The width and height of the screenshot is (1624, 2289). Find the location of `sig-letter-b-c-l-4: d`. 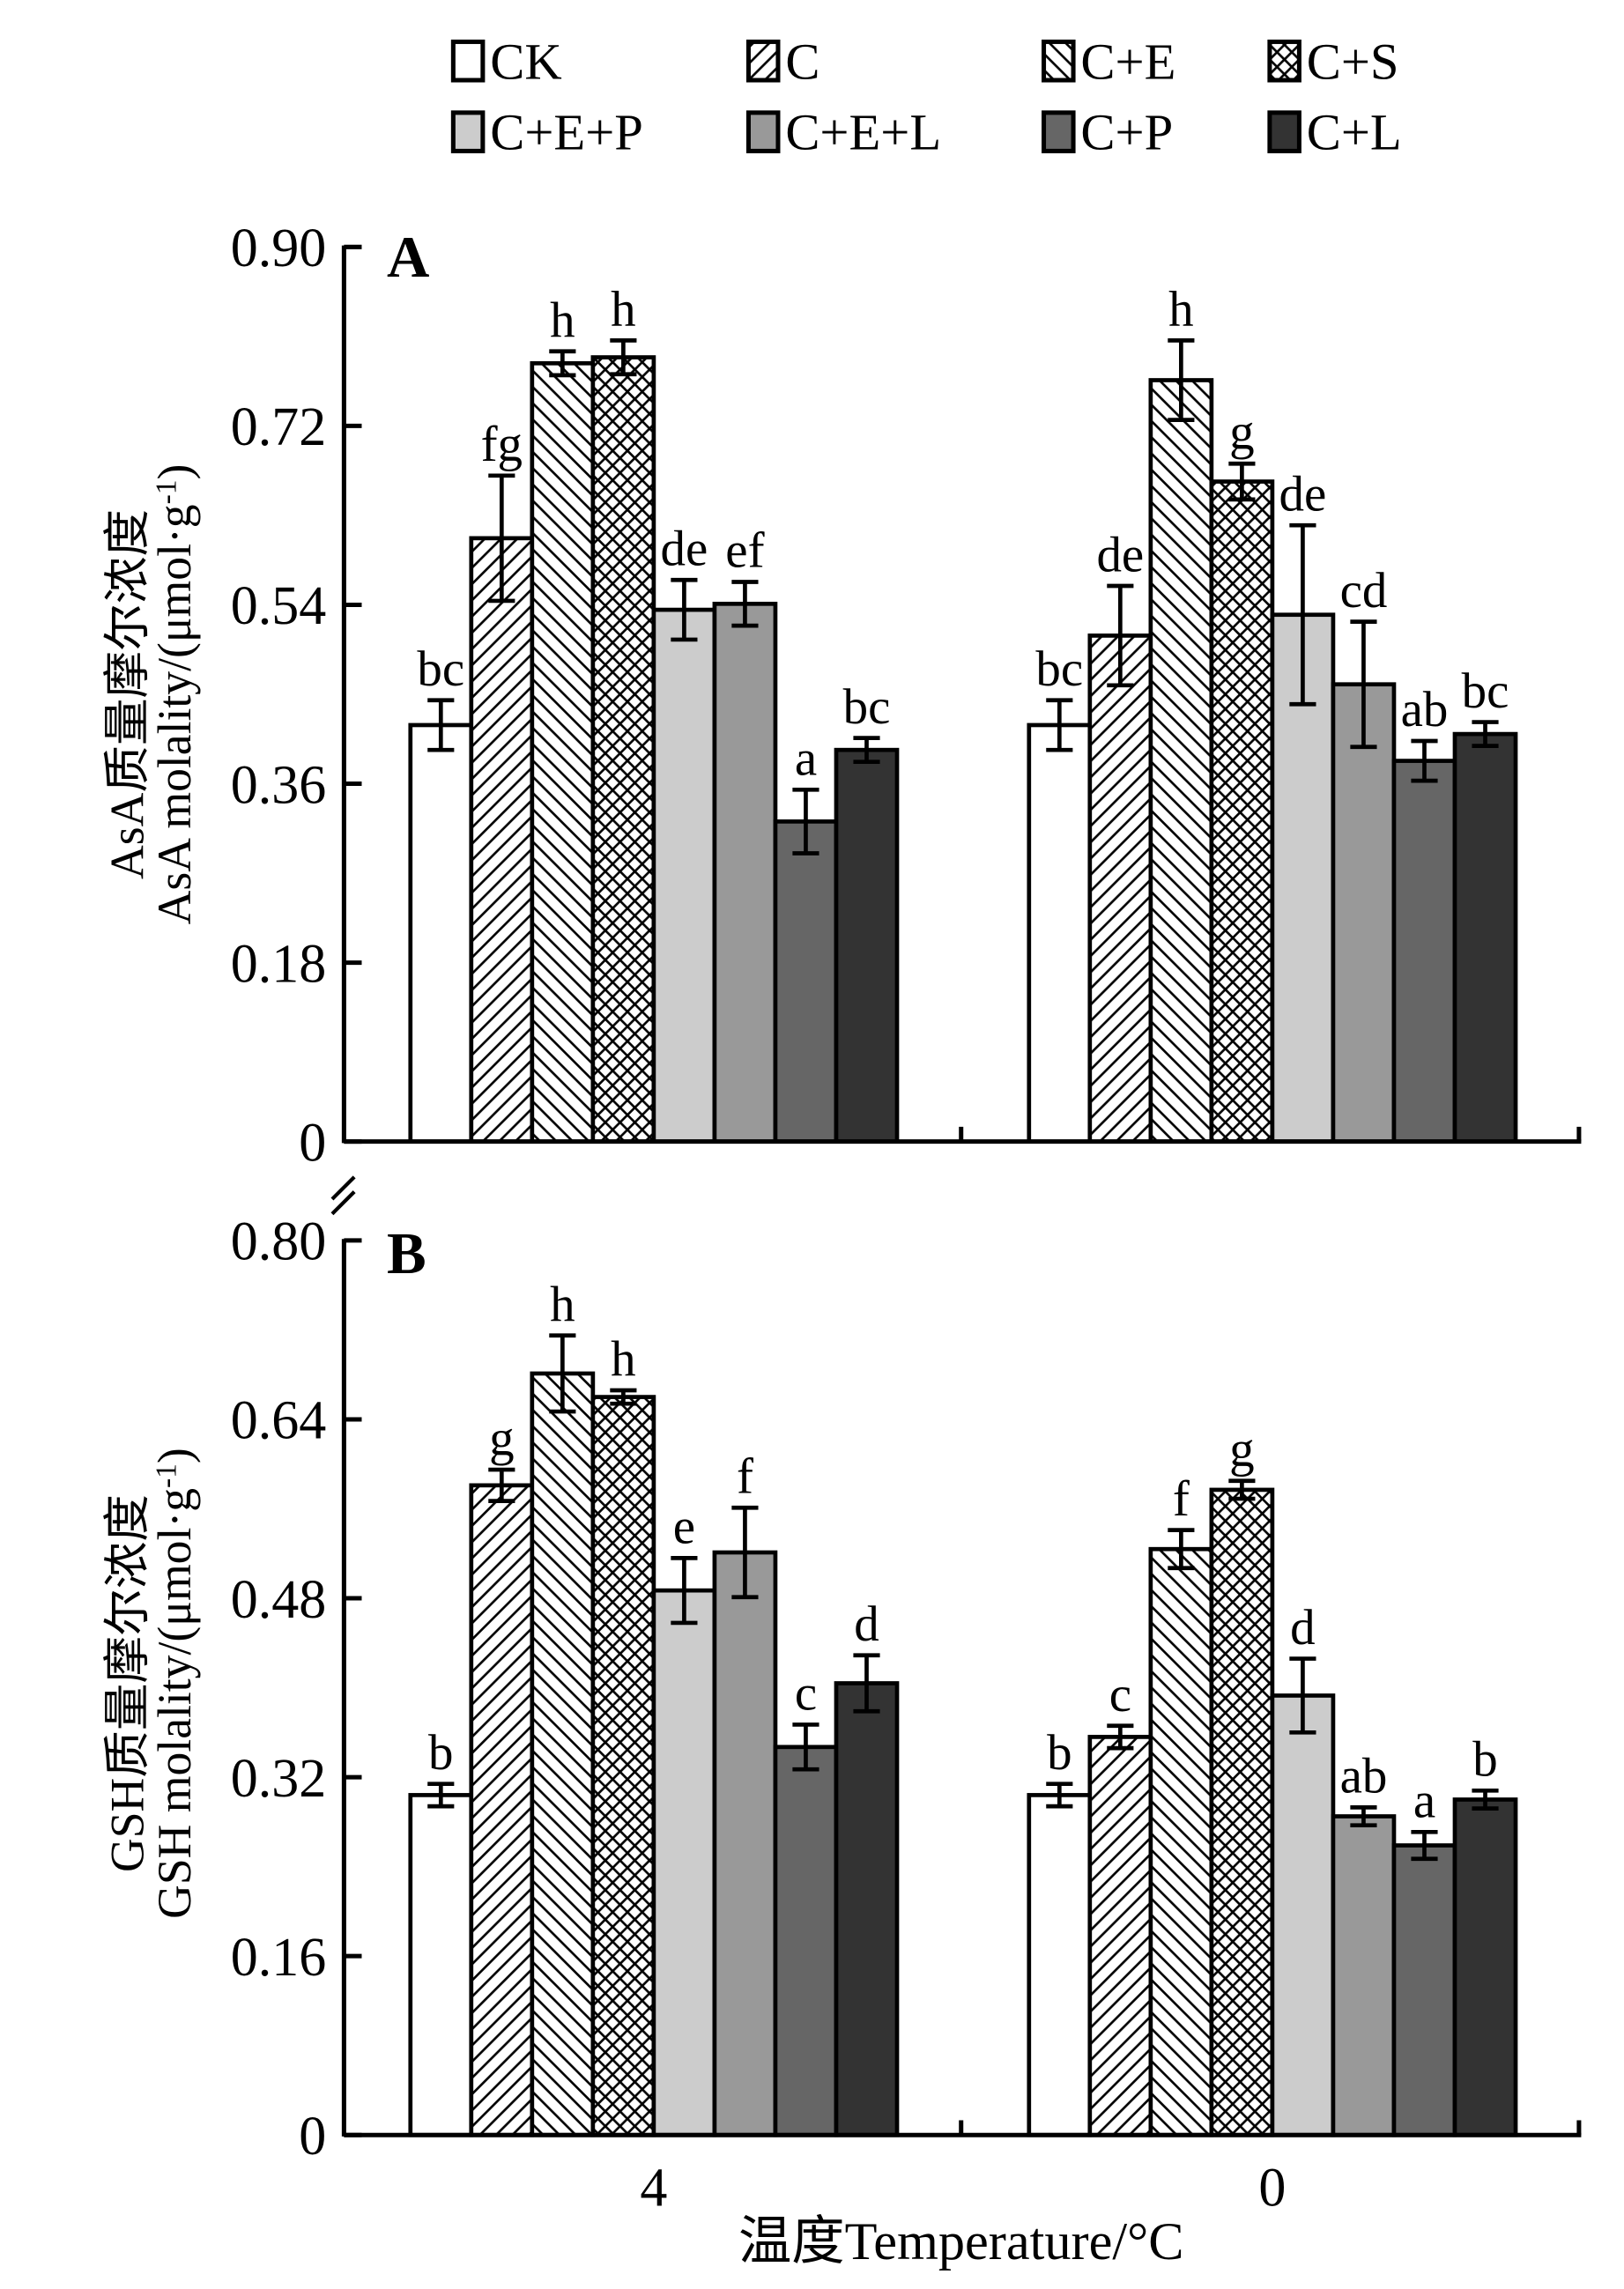

sig-letter-b-c-l-4: d is located at coordinates (866, 1624).